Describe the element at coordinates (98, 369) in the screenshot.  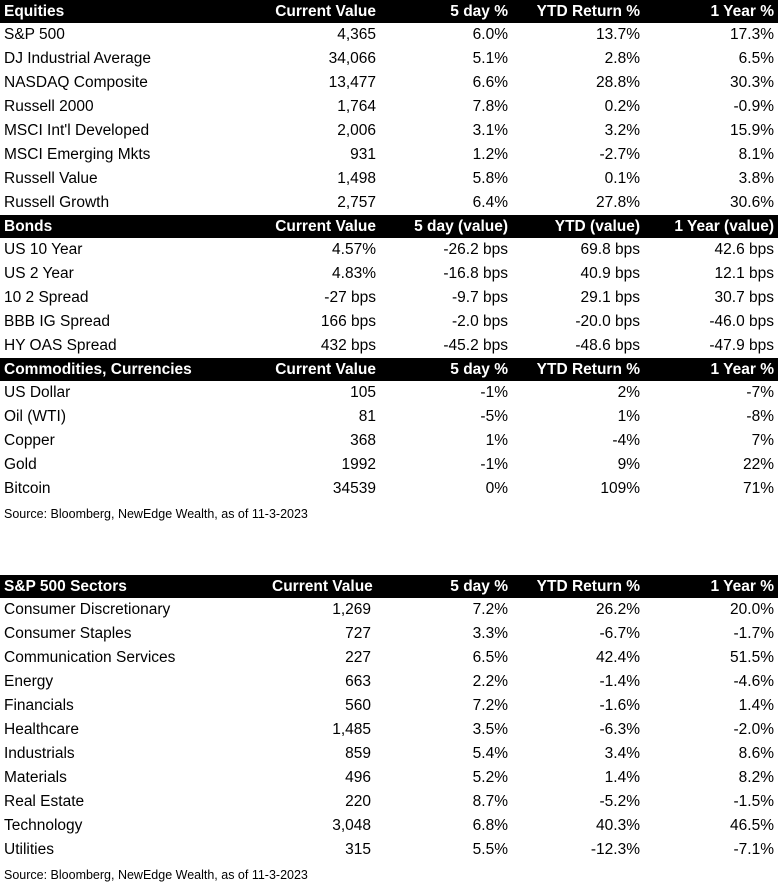
I see `section-title: Commodities, Currencies` at that location.